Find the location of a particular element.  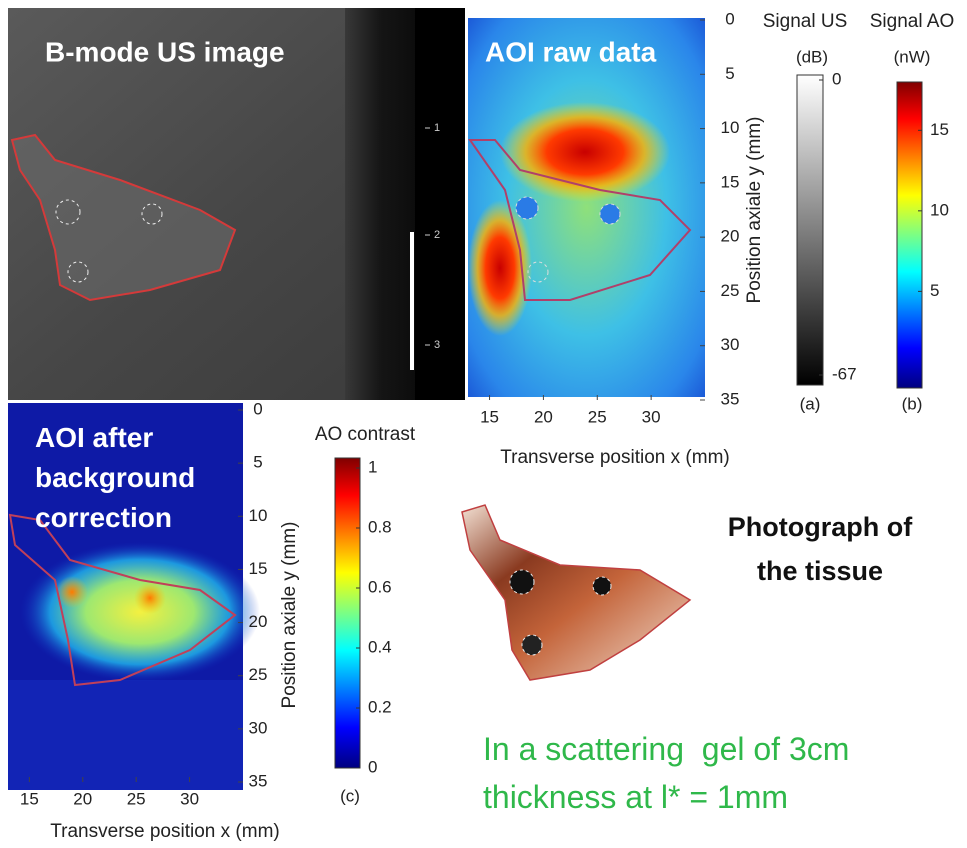

colorbar-tick-label: 0.4 is located at coordinates (380, 646).